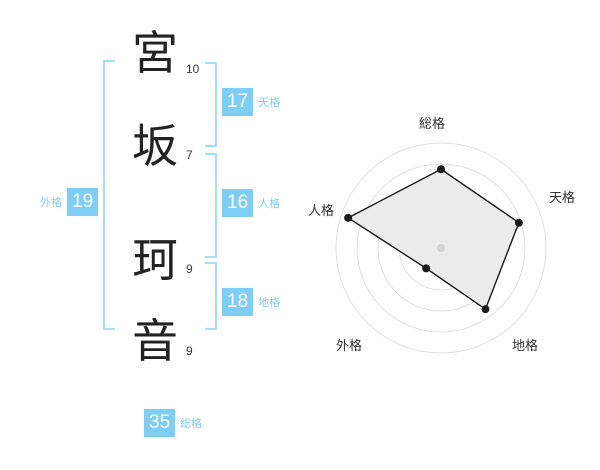 Image resolution: width=600 pixels, height=470 pixels. What do you see at coordinates (83, 202) in the screenshot?
I see `badge-gaikaku-value: 19` at bounding box center [83, 202].